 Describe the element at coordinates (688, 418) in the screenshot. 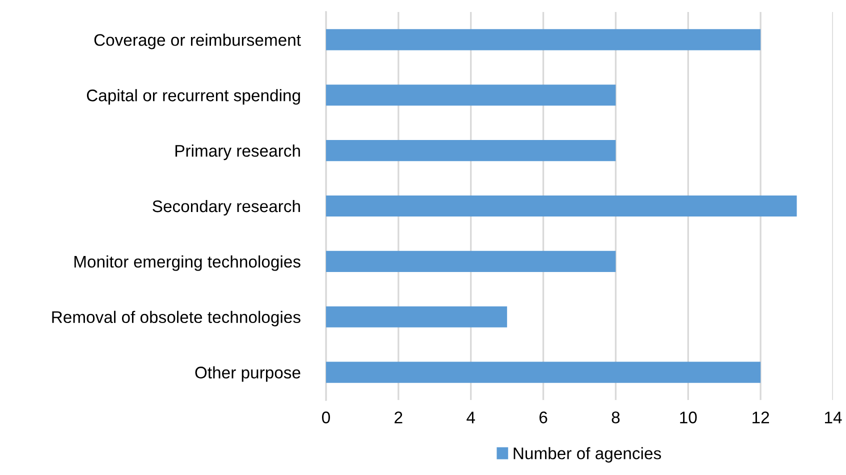

I see `x-tick-label: 10` at that location.